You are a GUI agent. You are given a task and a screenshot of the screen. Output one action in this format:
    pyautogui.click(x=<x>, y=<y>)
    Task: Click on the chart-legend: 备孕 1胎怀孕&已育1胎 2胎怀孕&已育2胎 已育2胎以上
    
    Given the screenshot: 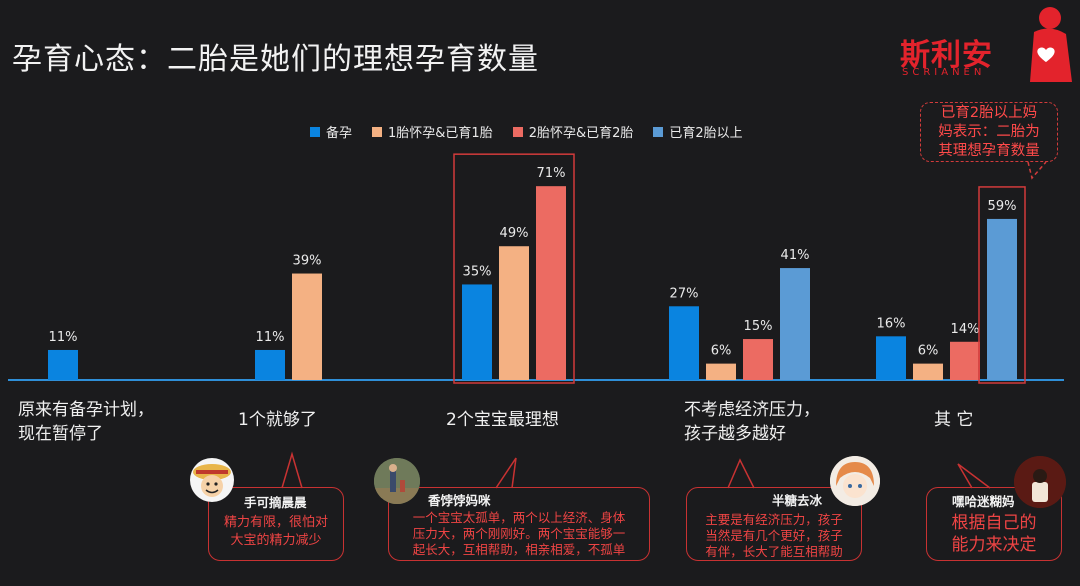 What is the action you would take?
    pyautogui.click(x=526, y=131)
    